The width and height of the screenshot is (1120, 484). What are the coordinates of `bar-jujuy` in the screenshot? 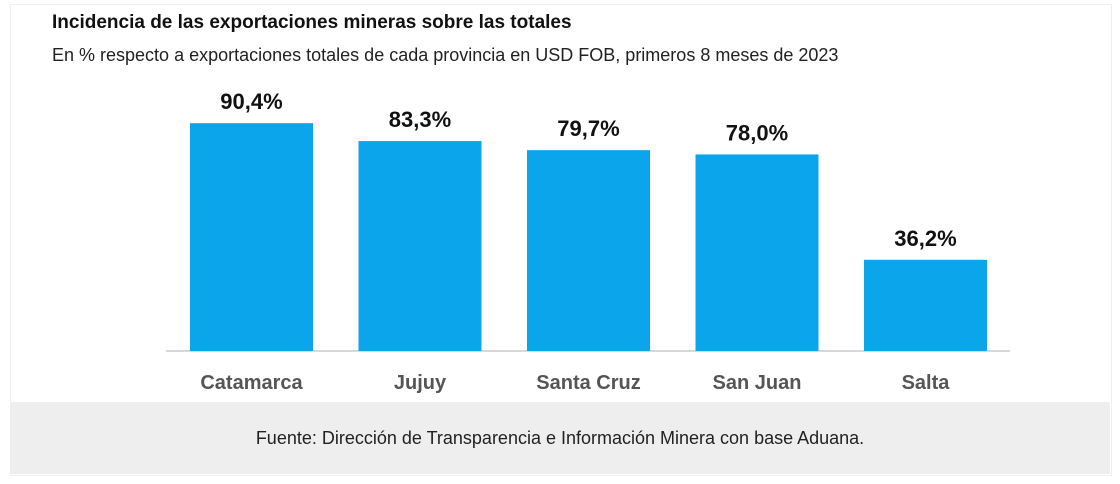 It's located at (420, 246).